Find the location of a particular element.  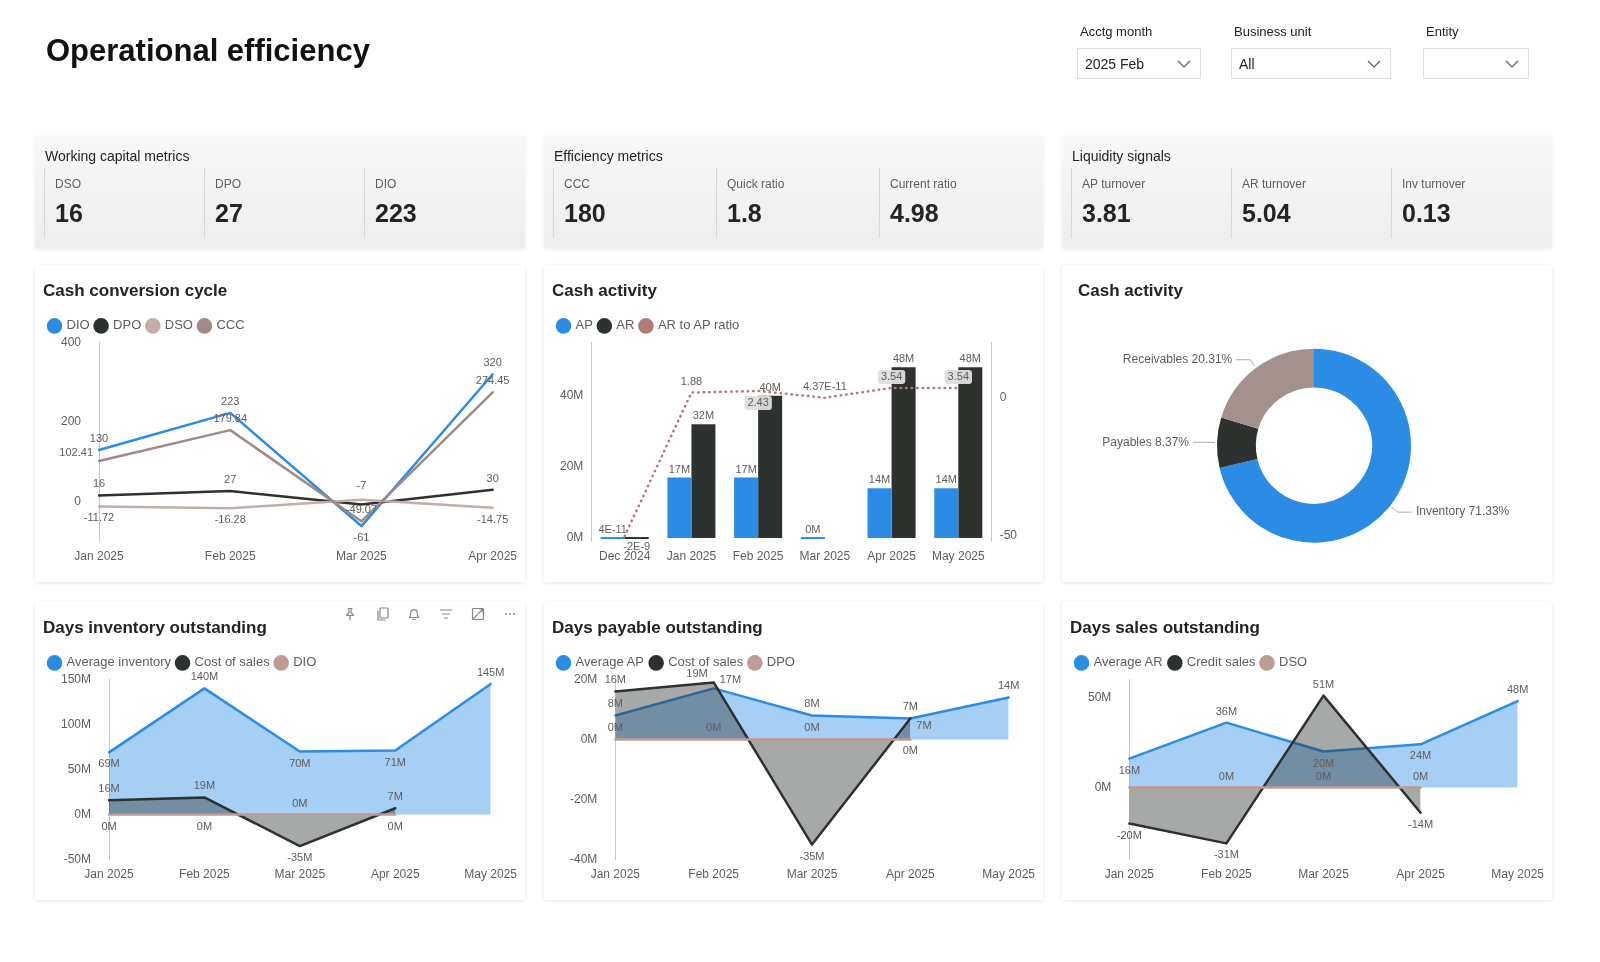

data-label: 24M is located at coordinates (1420, 755).